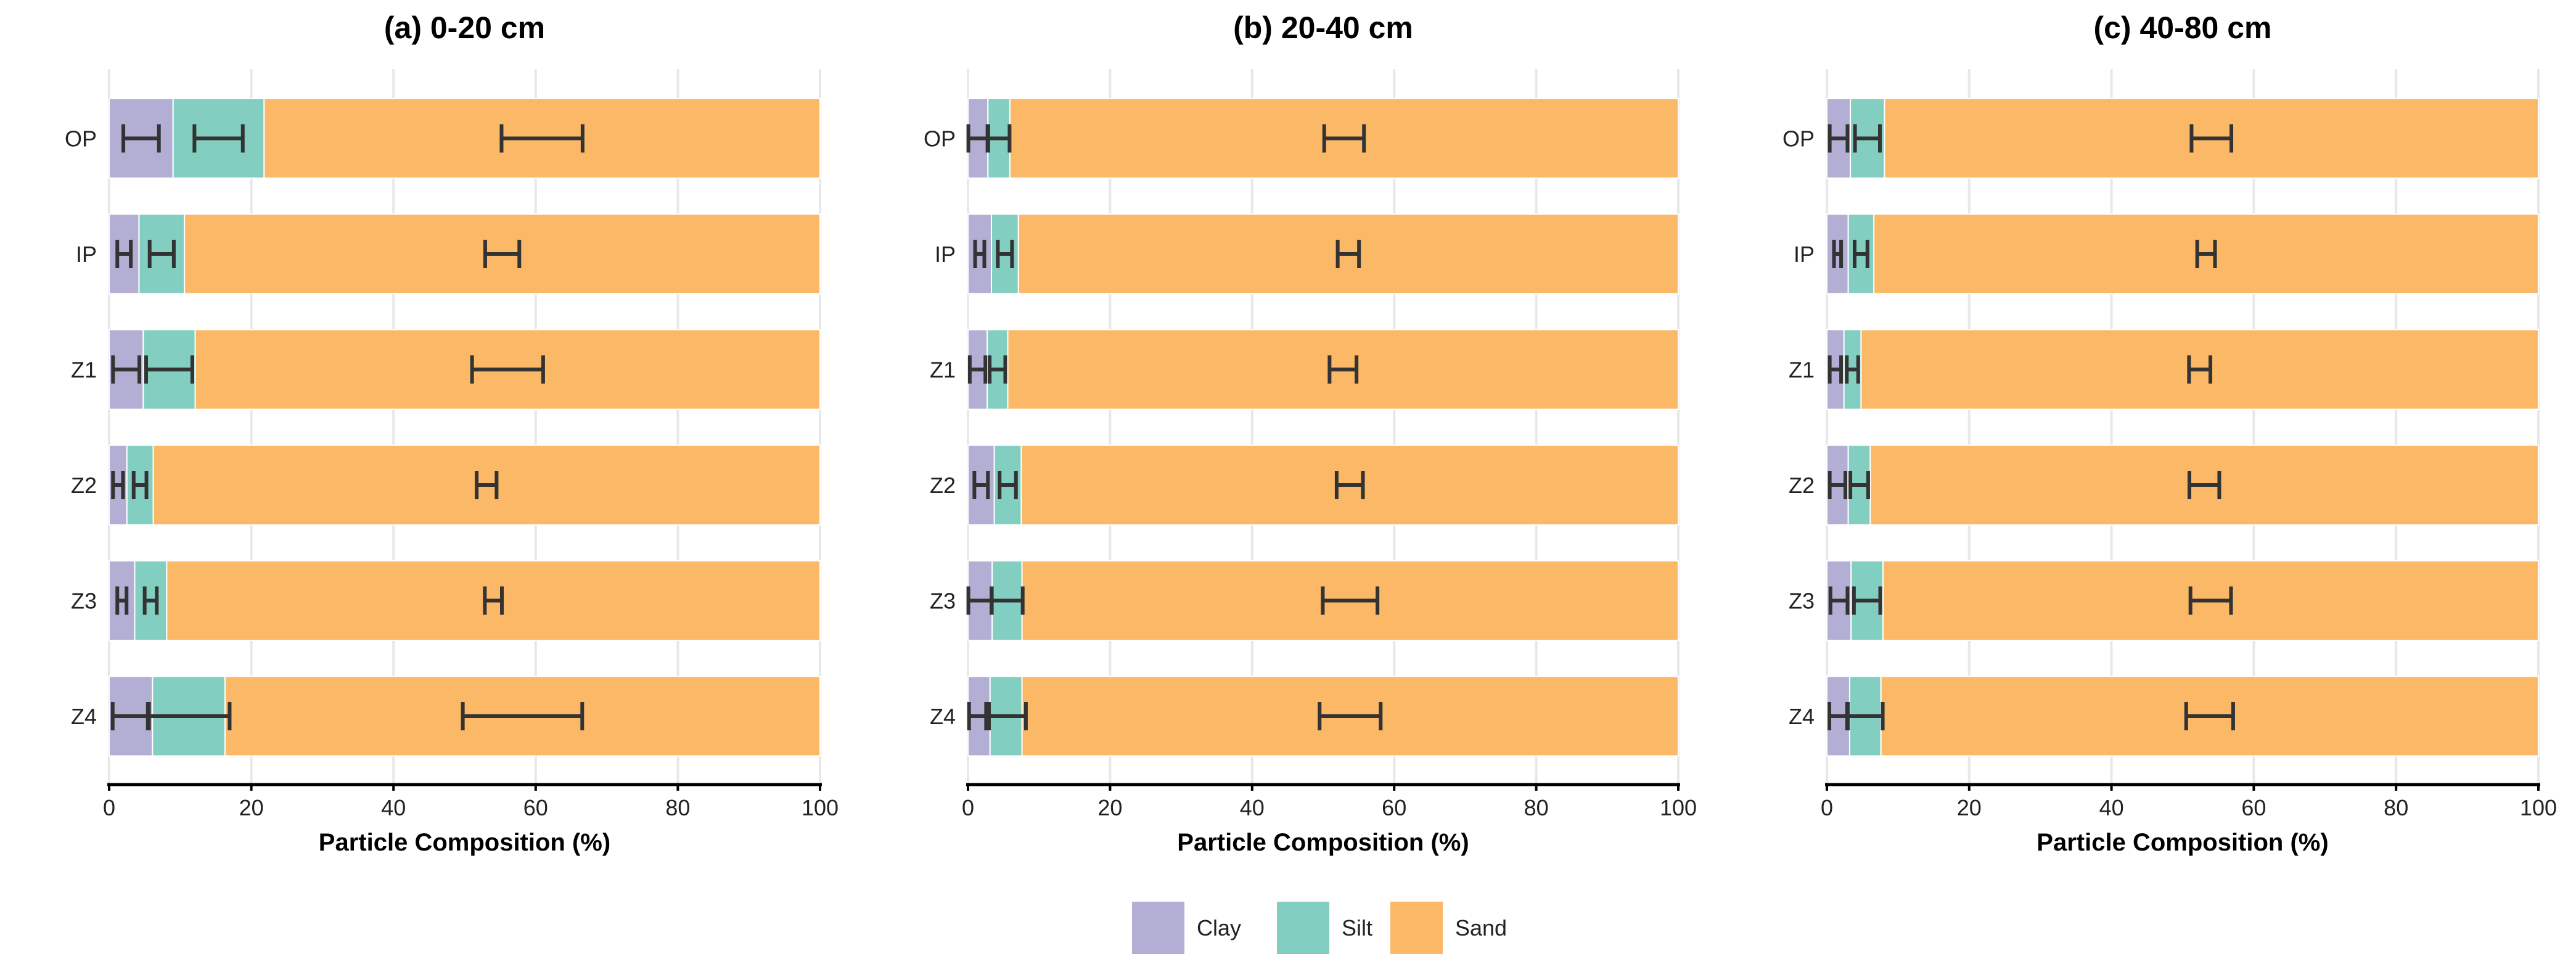 This screenshot has height=967, width=2576. I want to click on legend: Clay Silt Sand, so click(1319, 928).